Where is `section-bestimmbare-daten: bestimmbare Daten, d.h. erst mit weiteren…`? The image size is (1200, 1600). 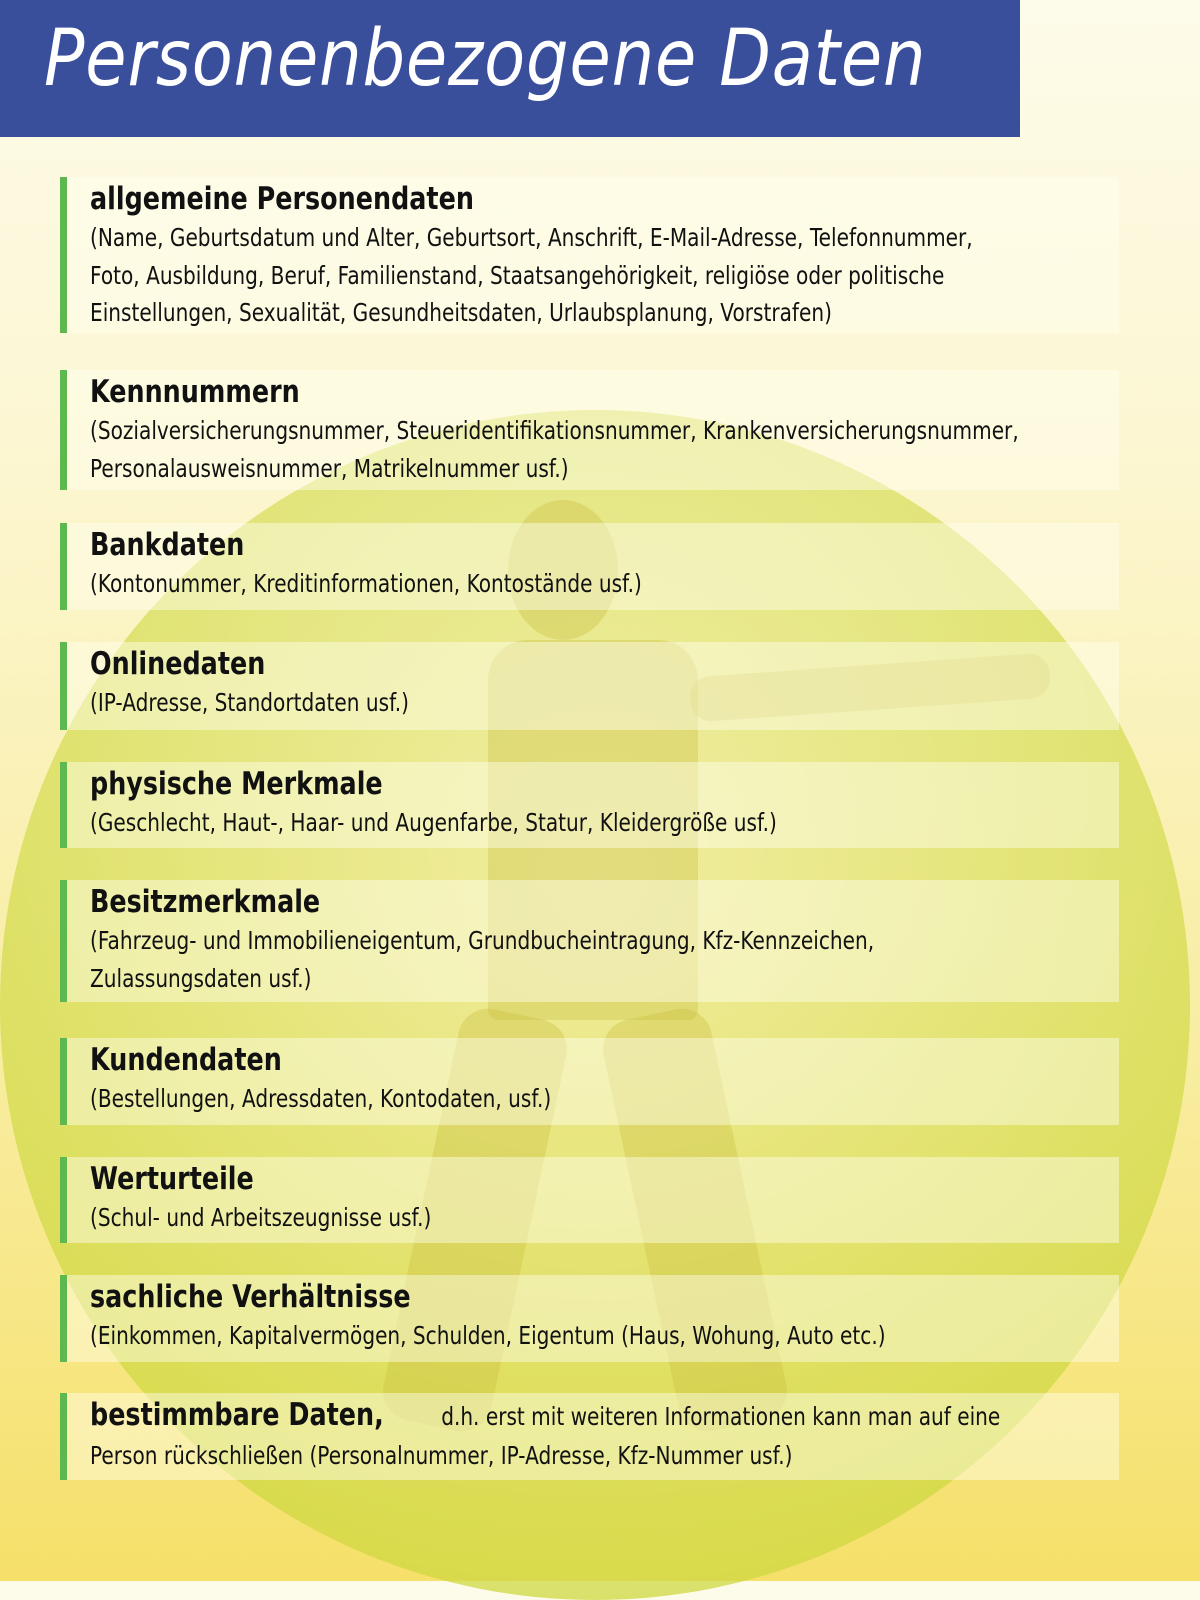 section-bestimmbare-daten: bestimmbare Daten, d.h. erst mit weiteren… is located at coordinates (589, 1436).